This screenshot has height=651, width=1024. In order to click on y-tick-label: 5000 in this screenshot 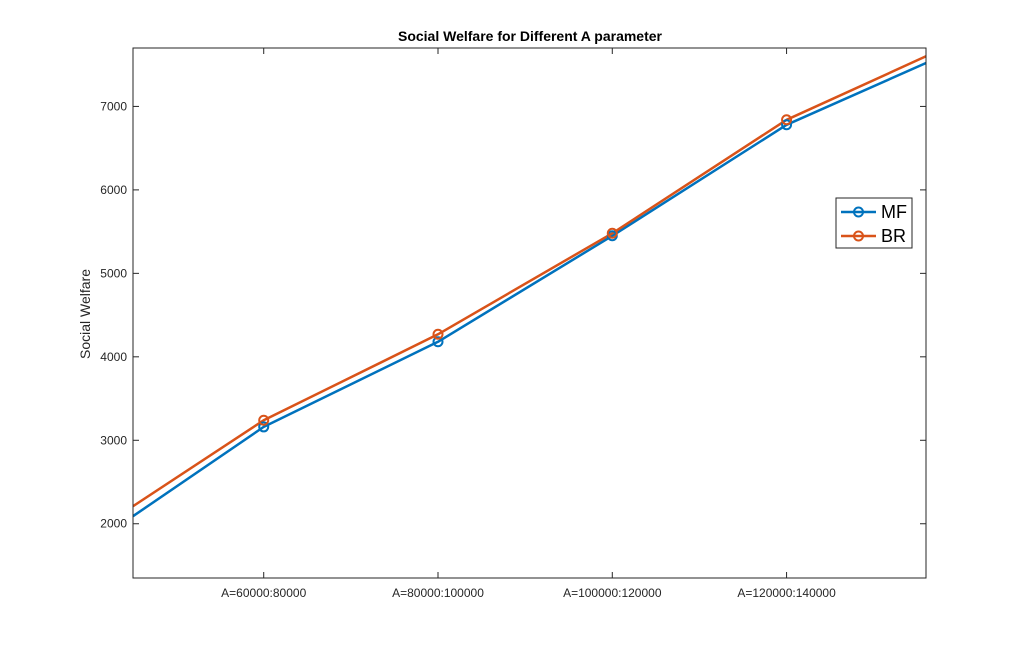, I will do `click(113, 273)`.